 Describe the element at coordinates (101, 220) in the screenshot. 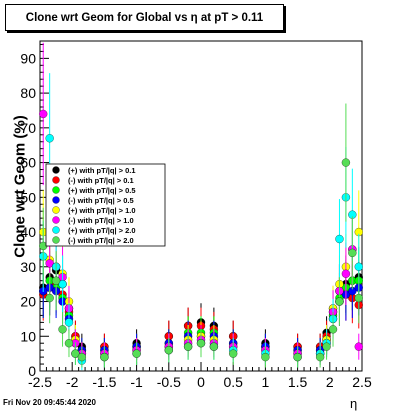

I see `legend-label: (-) with pT/|q| > 1.0` at that location.